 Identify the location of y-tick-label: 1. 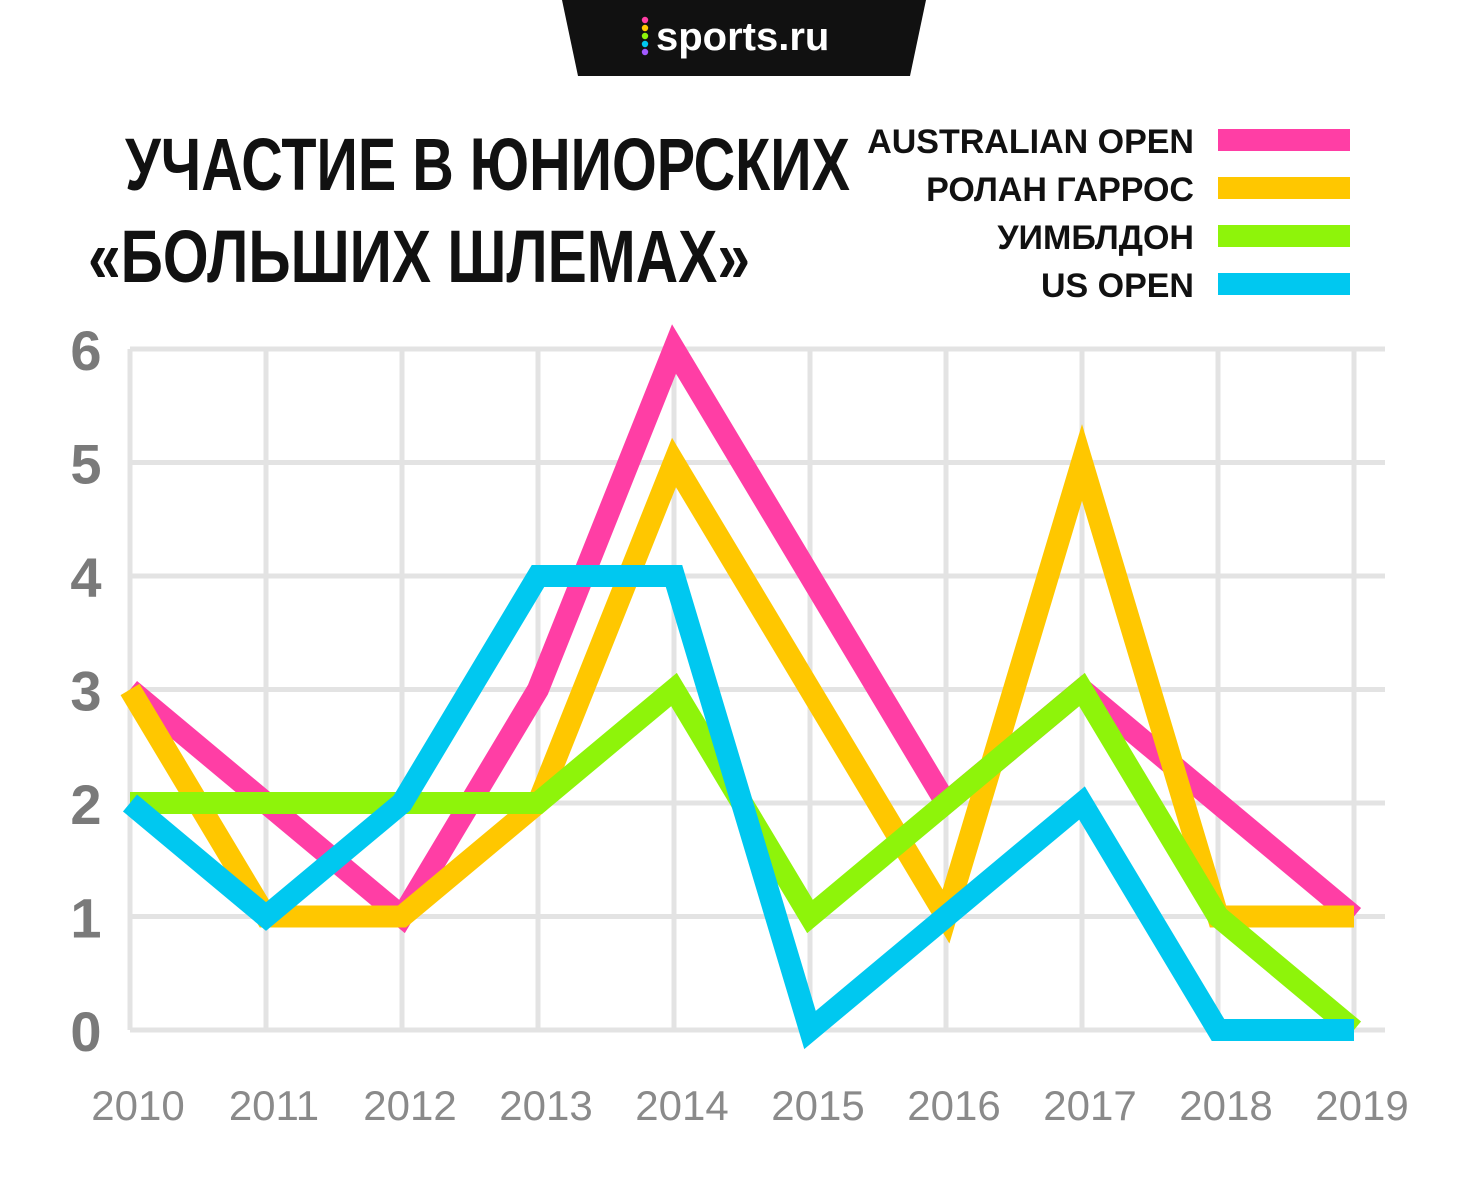
(85, 918).